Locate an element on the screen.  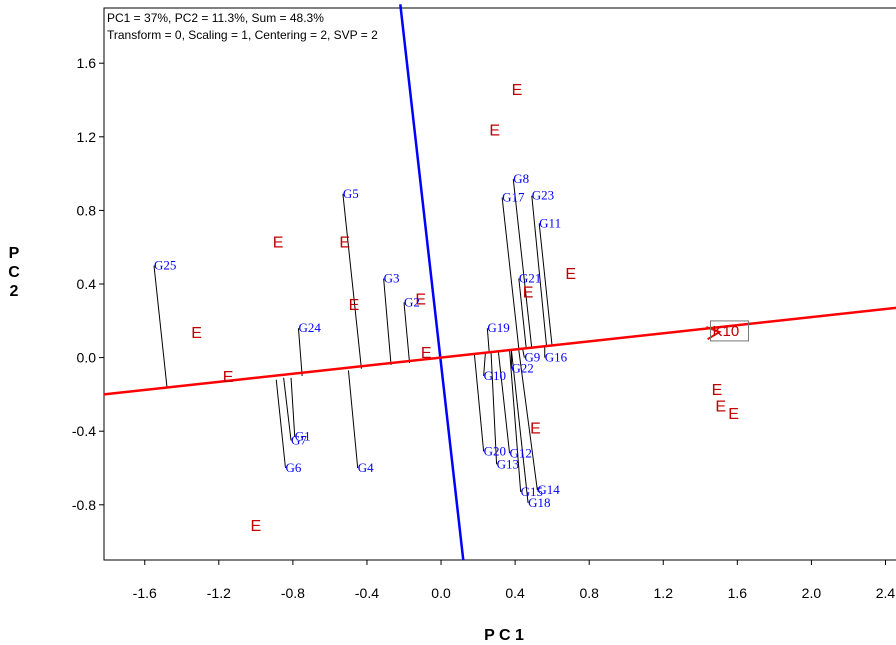
x-tick-label: 1.2 is located at coordinates (664, 593).